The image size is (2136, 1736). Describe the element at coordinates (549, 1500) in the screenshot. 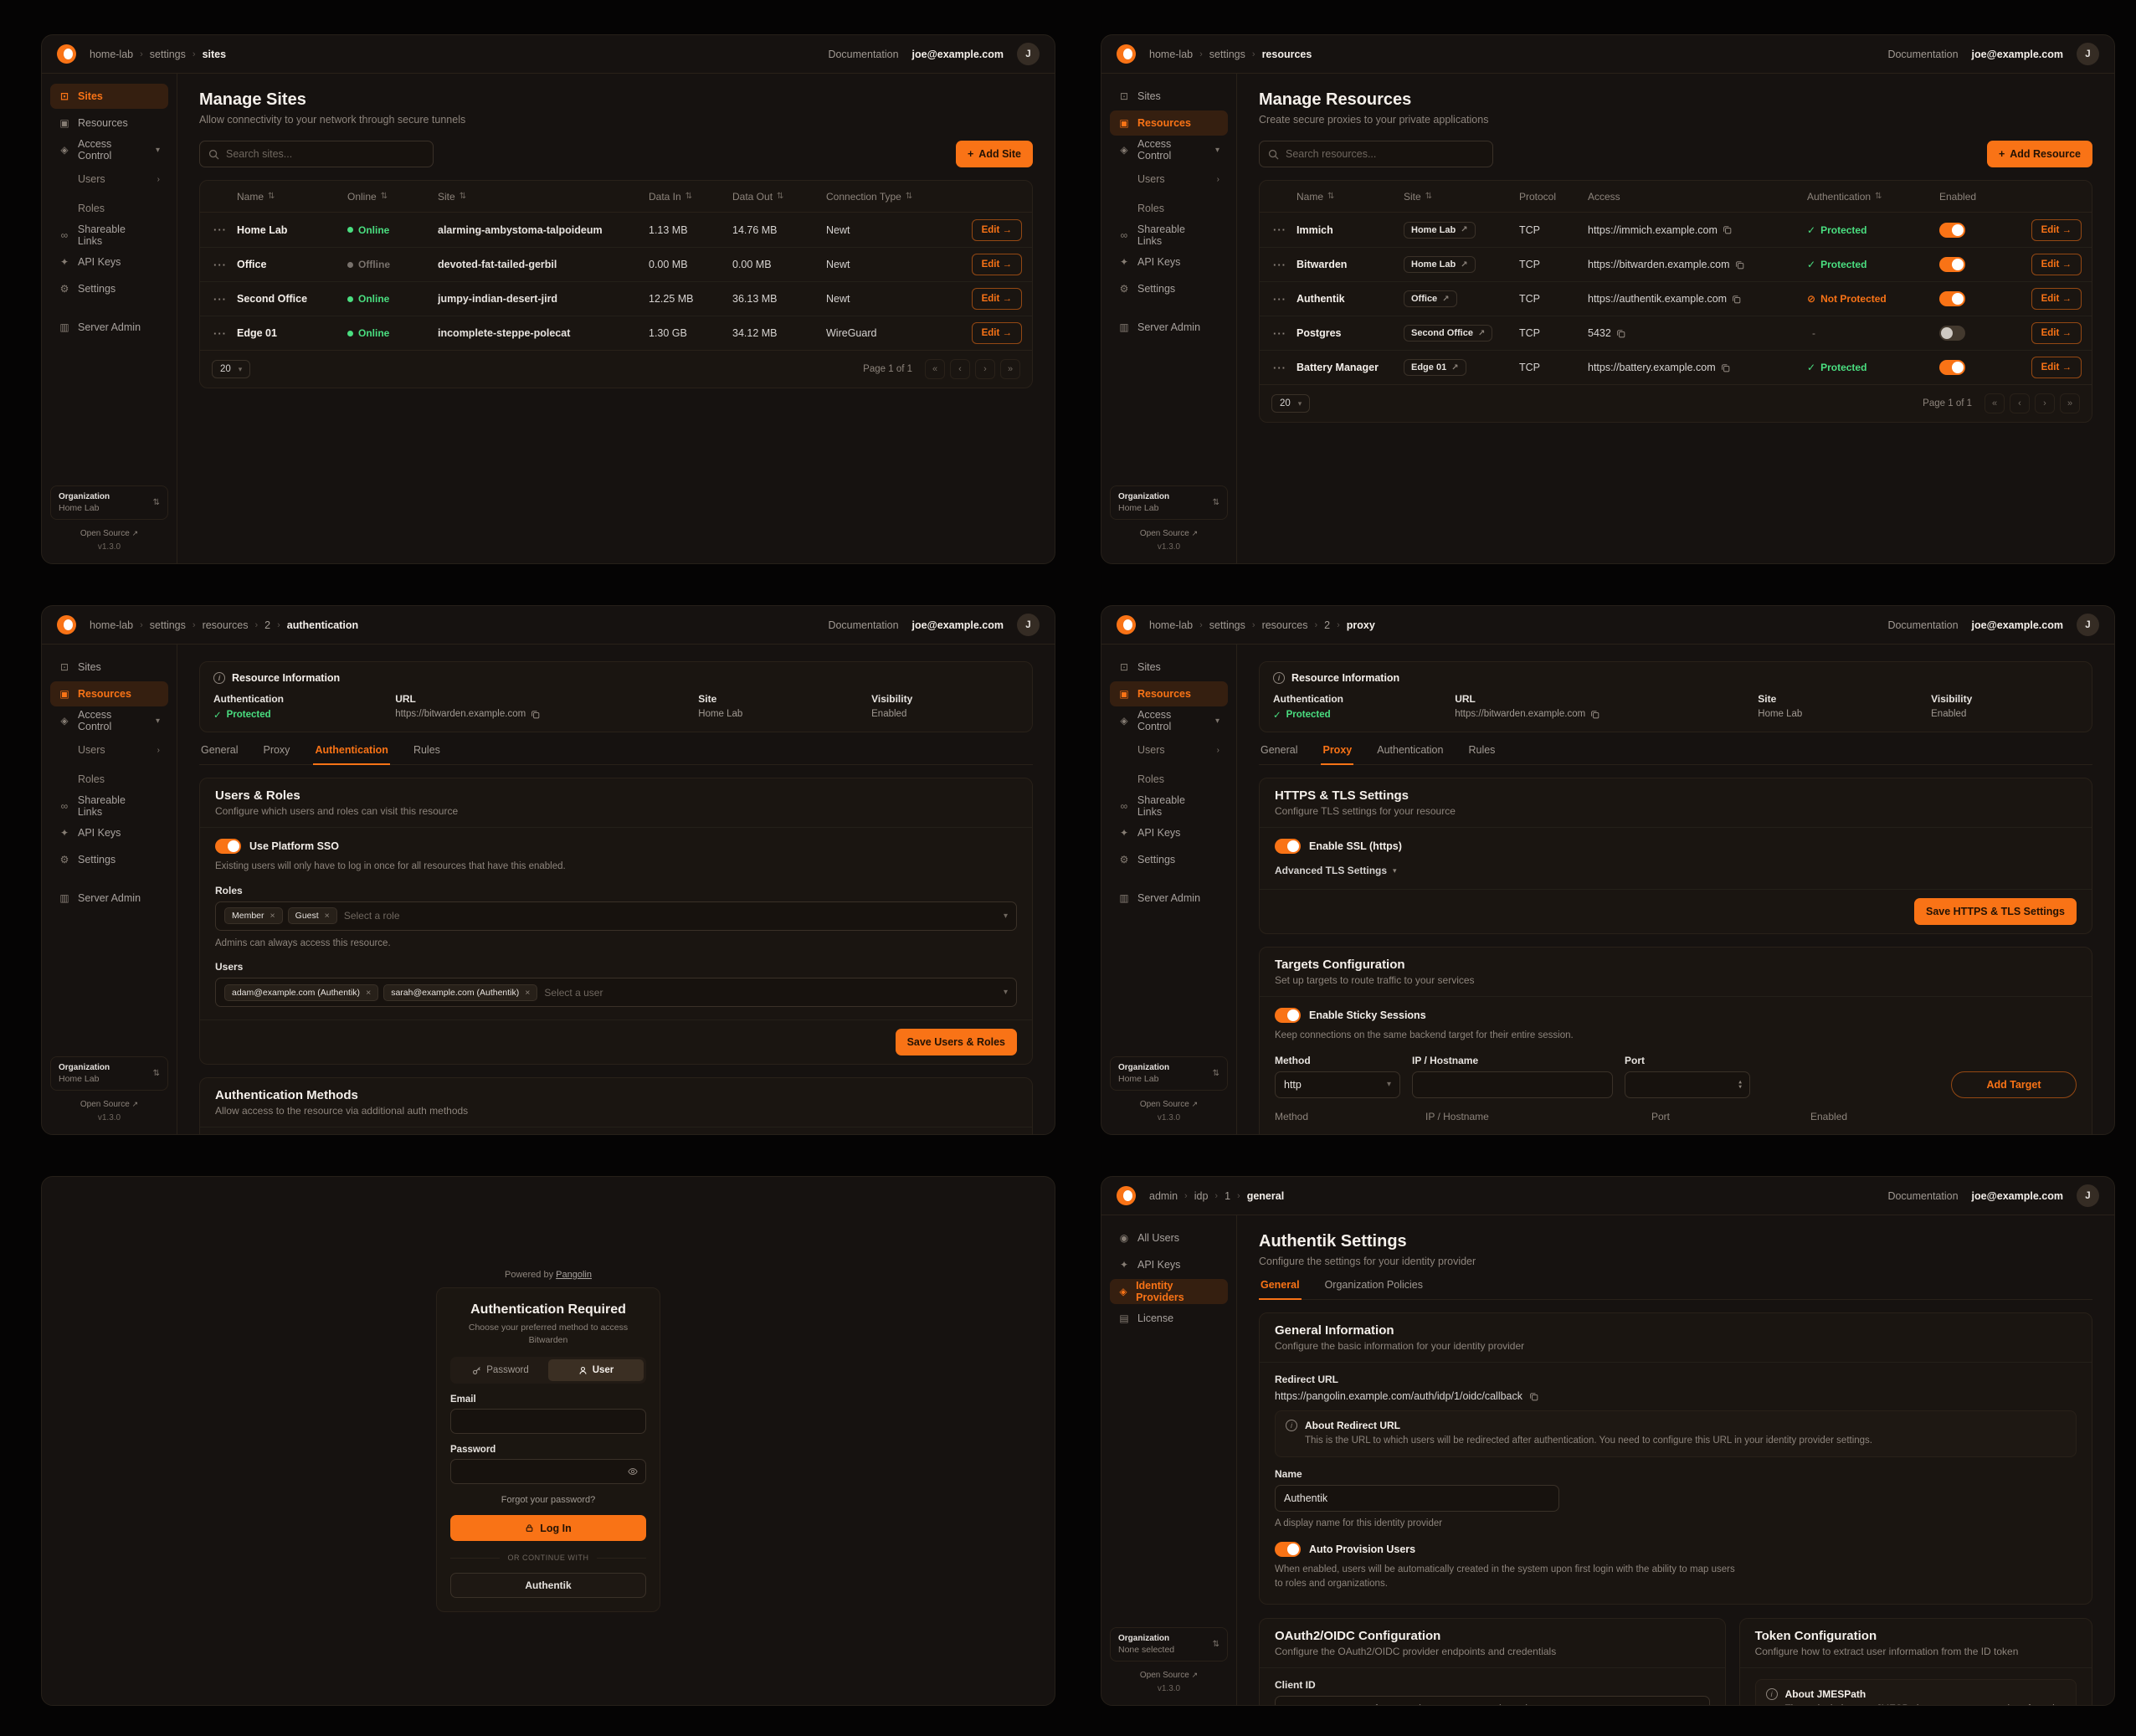

I see `forgot-password-link: Forgot your password?` at that location.